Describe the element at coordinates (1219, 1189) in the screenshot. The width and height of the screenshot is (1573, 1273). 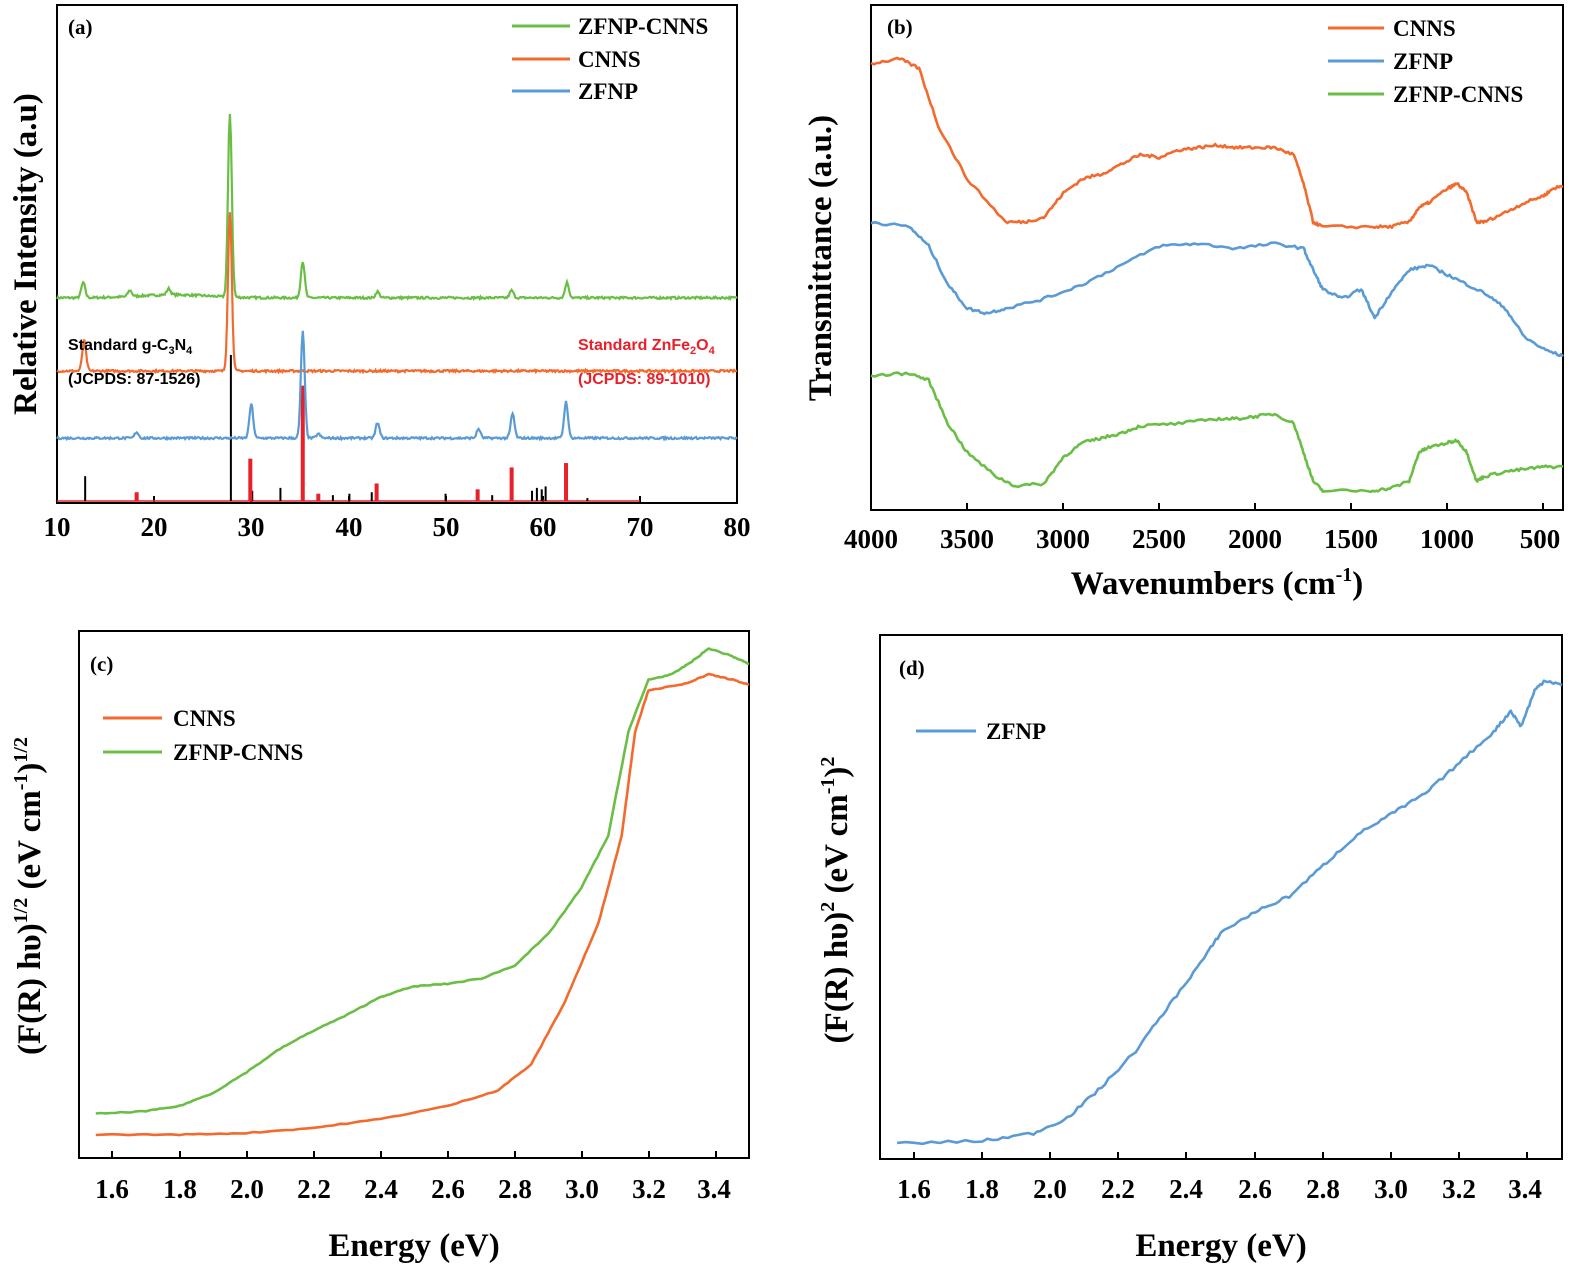
I see `panel-d-xticks: 1.6 1.8 2.0 2.2 2.4 2.6 2.8 3.0 3.2 3.4` at that location.